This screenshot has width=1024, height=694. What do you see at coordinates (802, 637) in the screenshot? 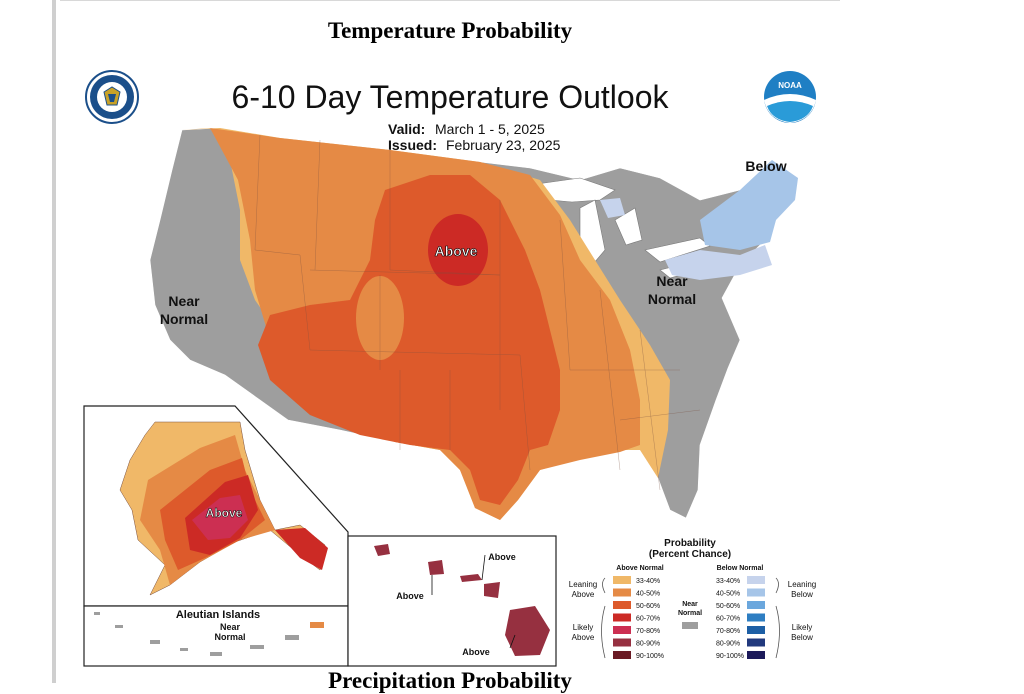
I see `legend-likely-below-line2: Below` at bounding box center [802, 637].